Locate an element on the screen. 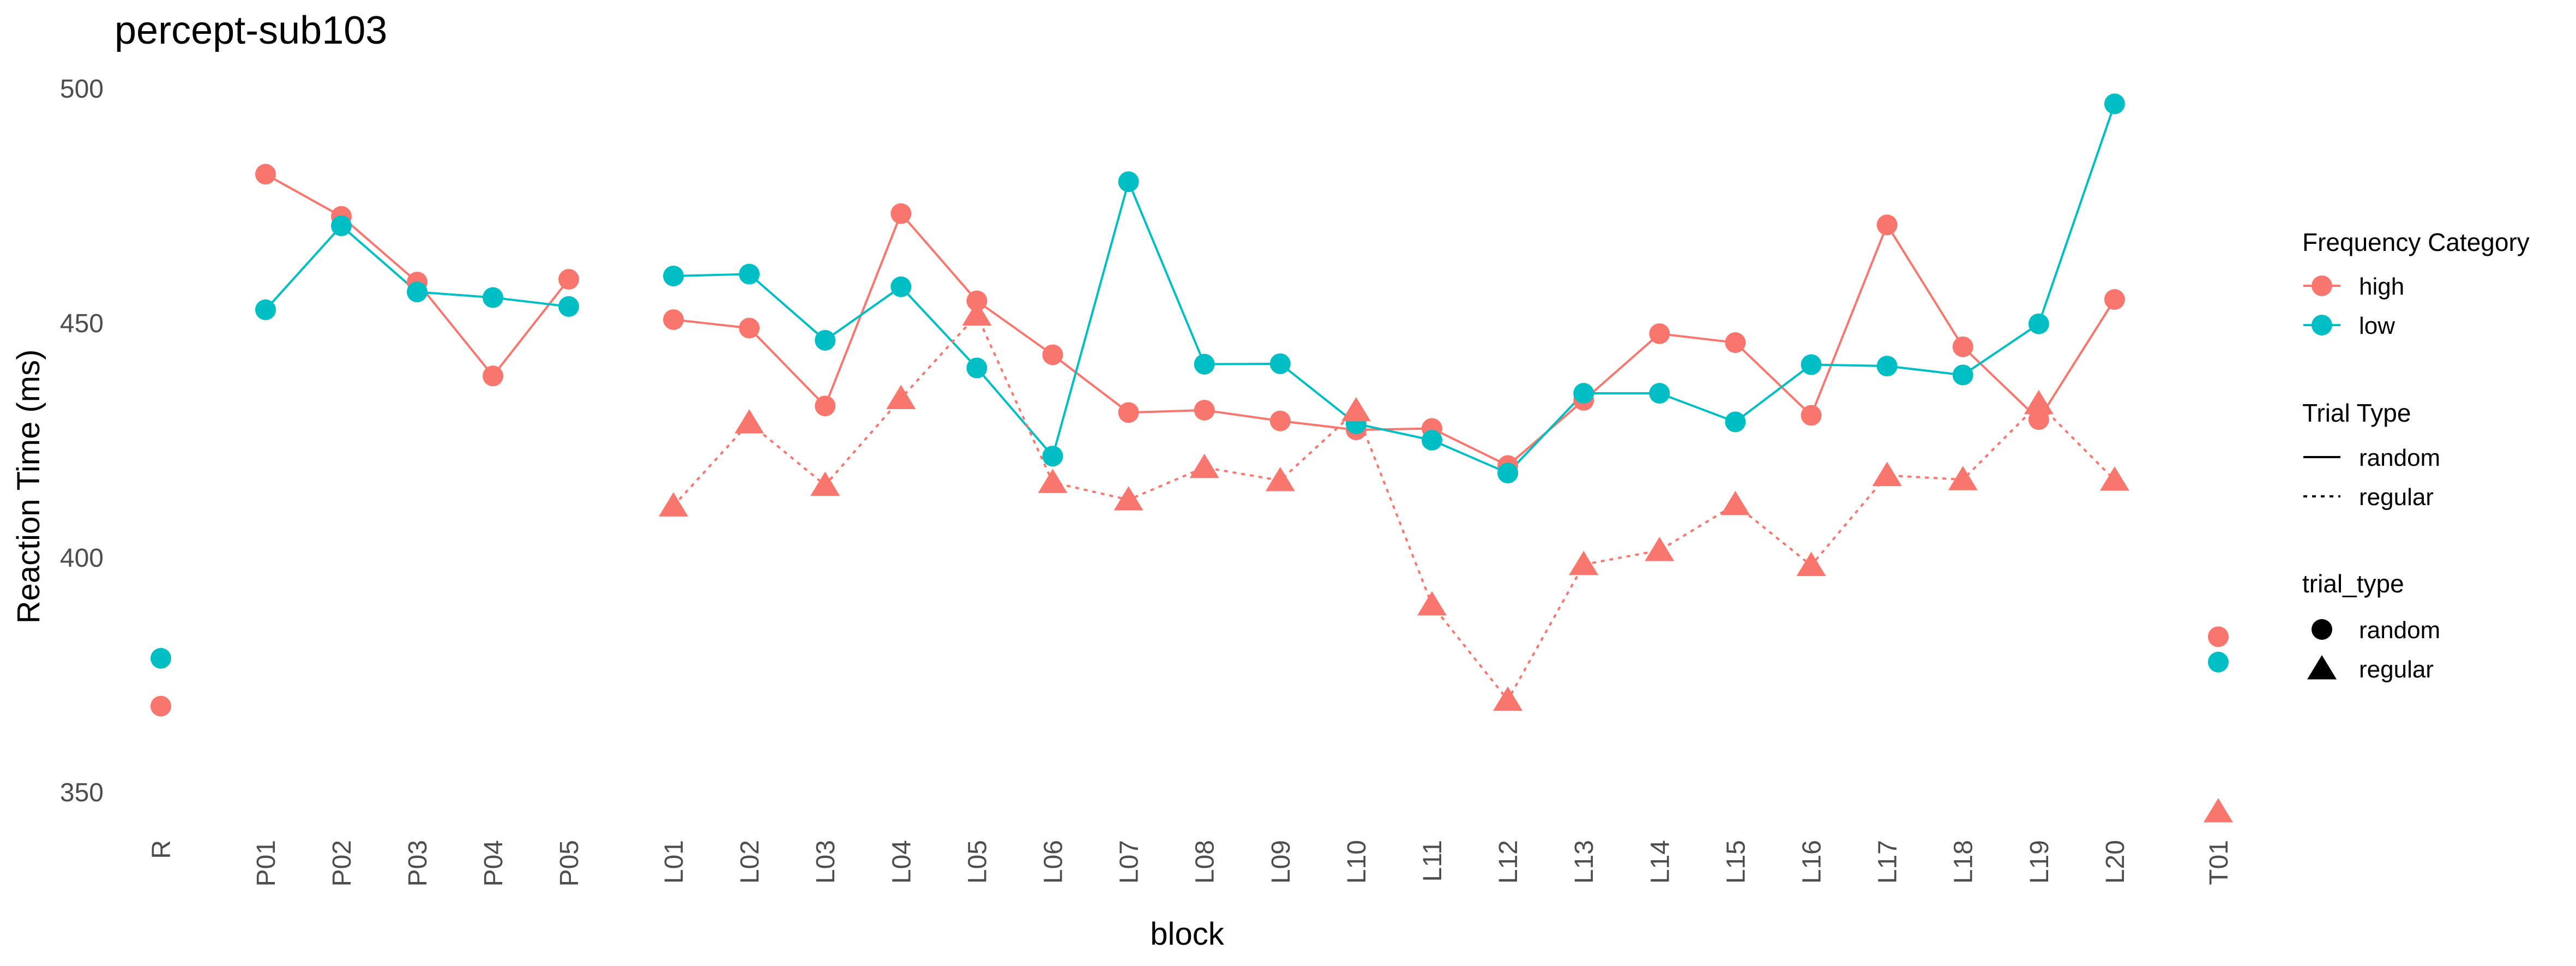 The image size is (2576, 966). x-tick-label: P01 is located at coordinates (266, 863).